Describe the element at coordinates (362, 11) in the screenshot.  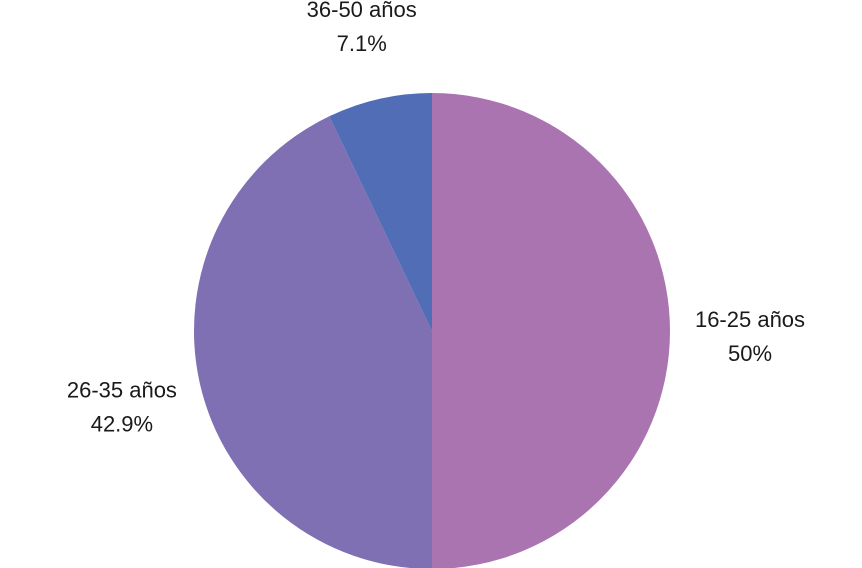
I see `slice-category-label: 36-50 años` at that location.